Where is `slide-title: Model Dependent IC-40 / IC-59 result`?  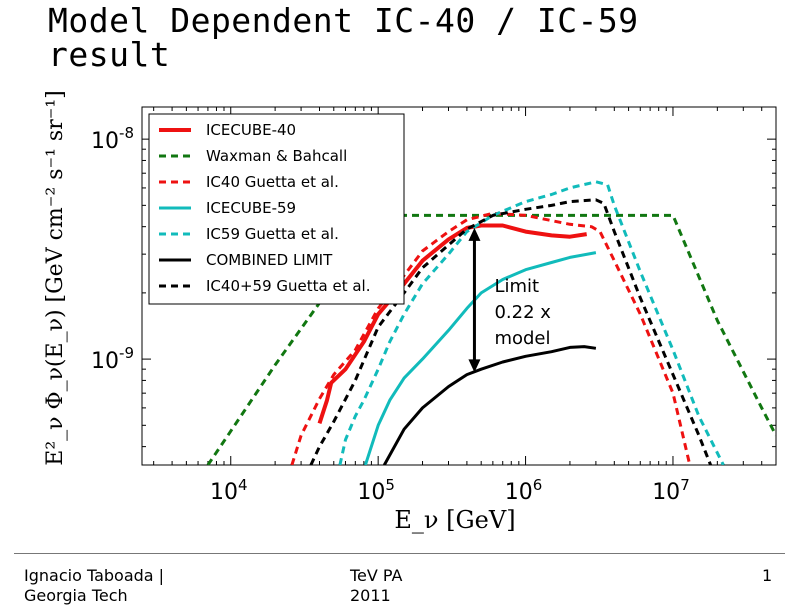 slide-title: Model Dependent IC-40 / IC-59 result is located at coordinates (408, 38).